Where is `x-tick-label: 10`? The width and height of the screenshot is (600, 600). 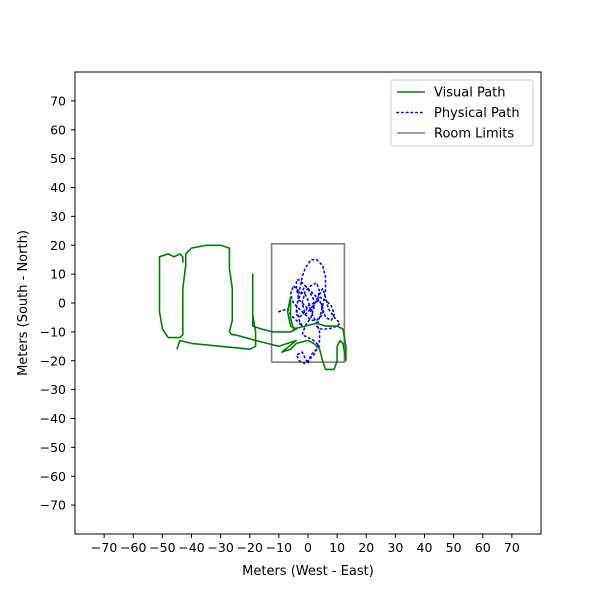 x-tick-label: 10 is located at coordinates (337, 547).